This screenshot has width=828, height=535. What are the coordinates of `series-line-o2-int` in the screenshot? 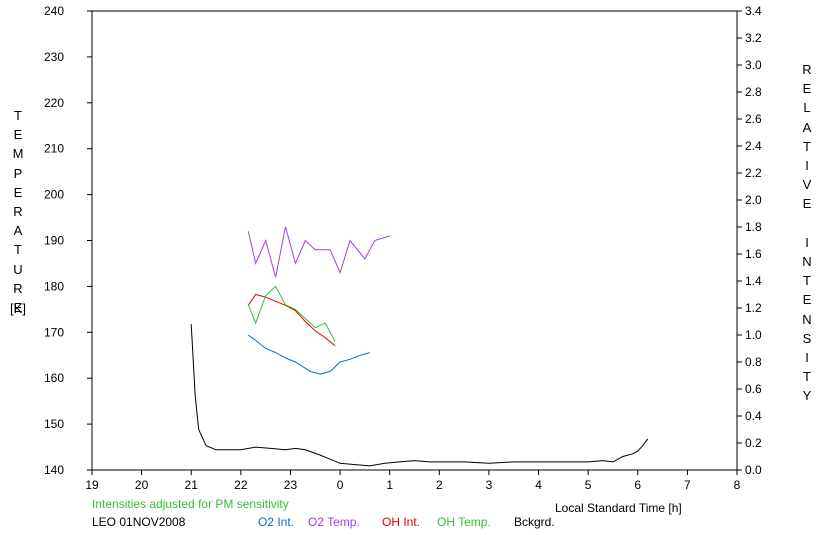 It's located at (309, 354).